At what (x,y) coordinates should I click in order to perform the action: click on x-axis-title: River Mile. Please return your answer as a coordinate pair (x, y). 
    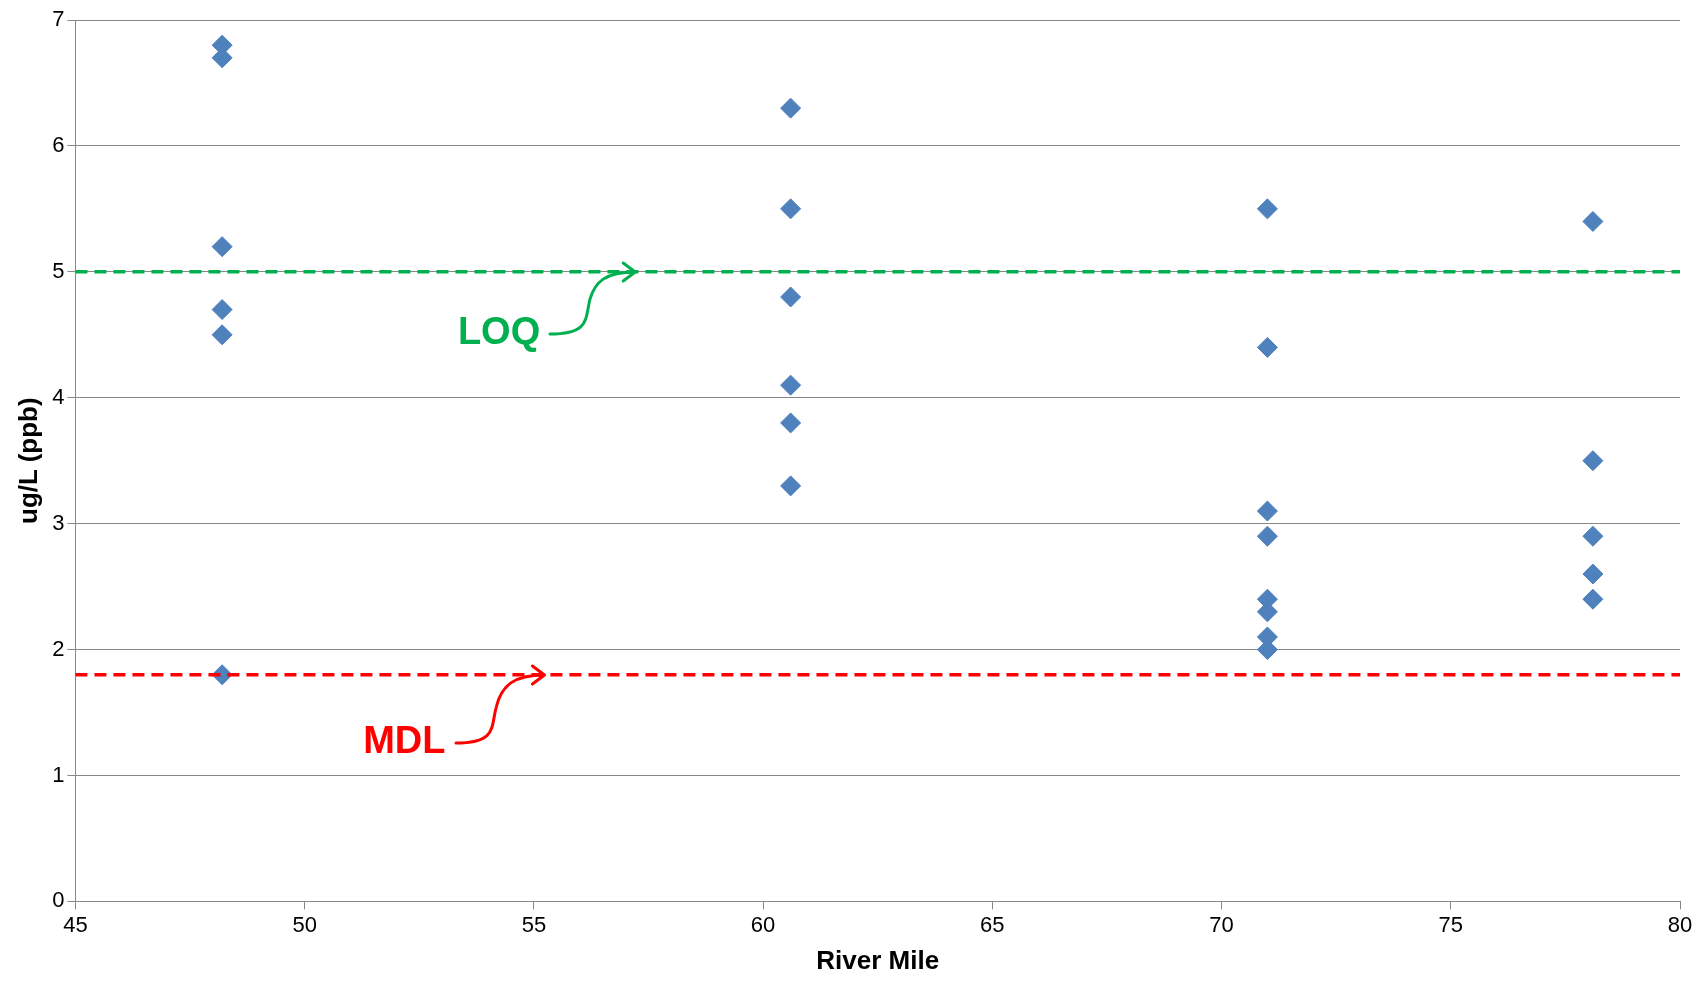
    Looking at the image, I should click on (878, 959).